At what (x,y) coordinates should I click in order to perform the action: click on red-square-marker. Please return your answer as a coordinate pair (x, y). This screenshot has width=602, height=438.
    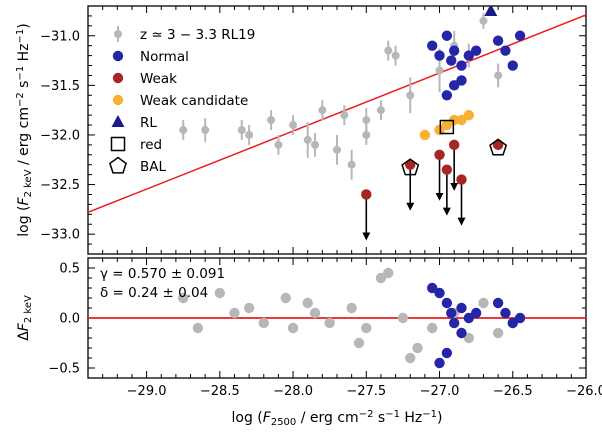
    Looking at the image, I should click on (447, 127).